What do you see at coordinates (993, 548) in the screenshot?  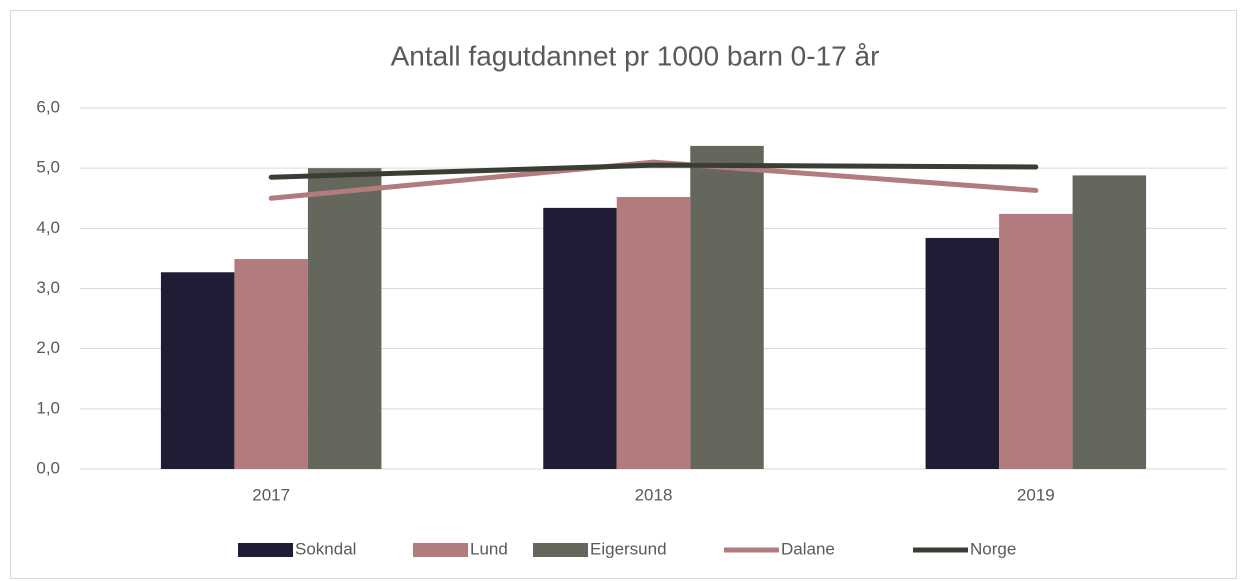 I see `legend-label: Norge` at bounding box center [993, 548].